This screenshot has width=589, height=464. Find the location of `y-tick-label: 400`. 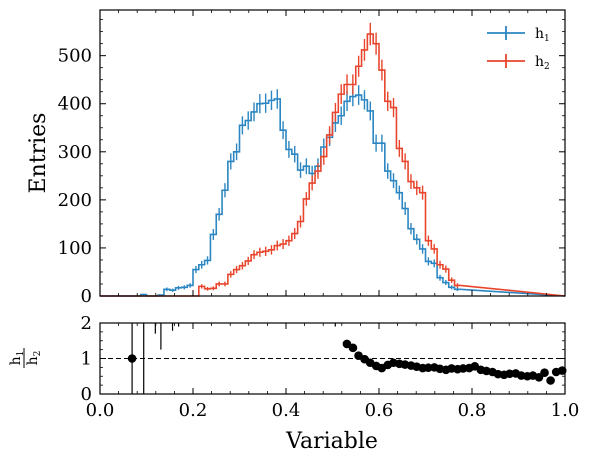

y-tick-label: 400 is located at coordinates (75, 104).